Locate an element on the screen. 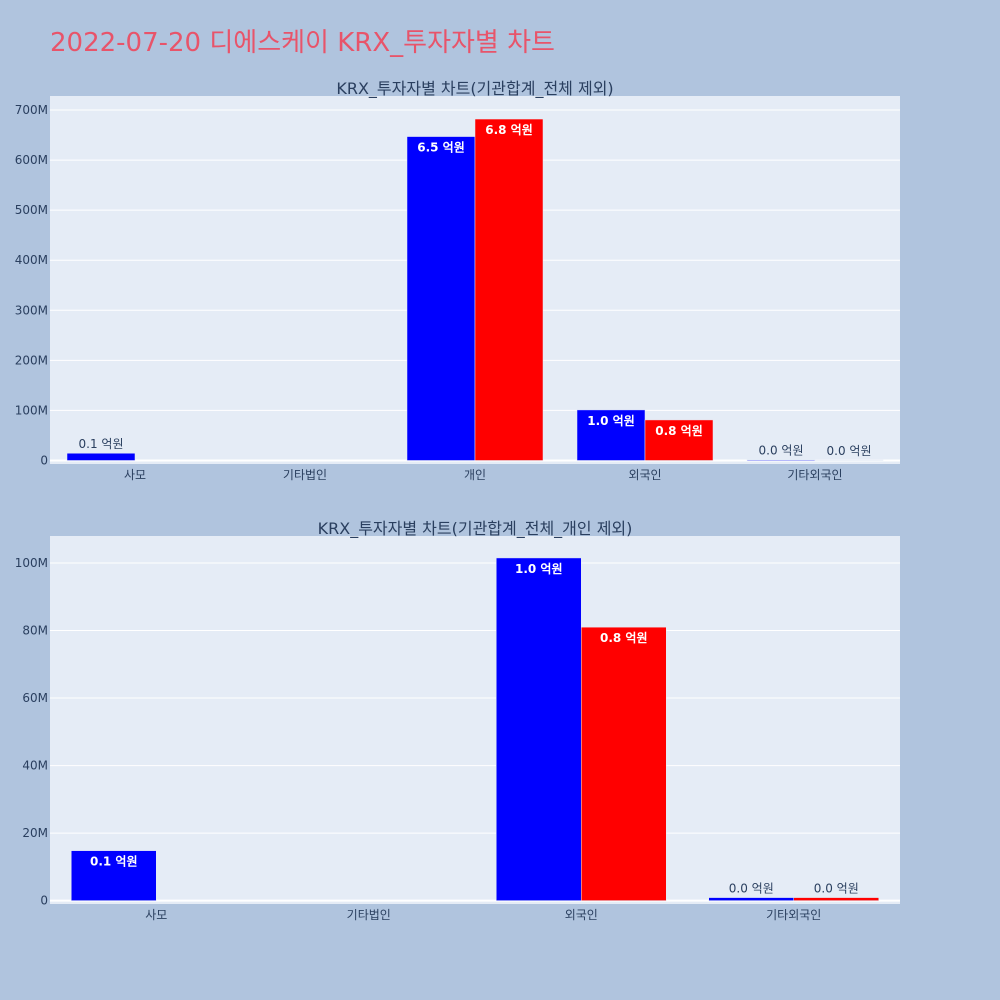 This screenshot has height=1000, width=1000. y-tick-label: 80M is located at coordinates (35, 631).